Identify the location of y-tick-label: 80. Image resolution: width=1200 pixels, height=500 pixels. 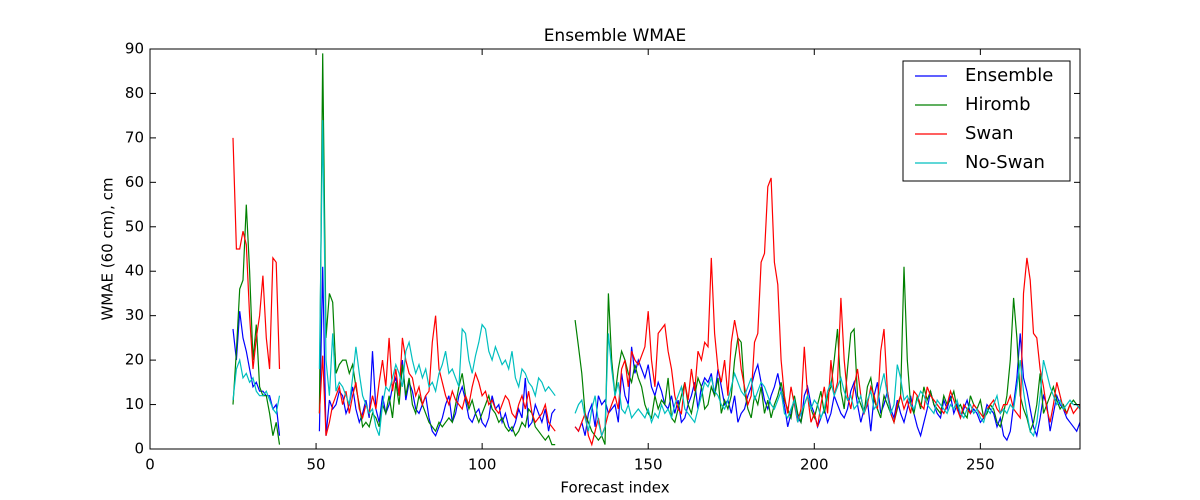
(134, 93).